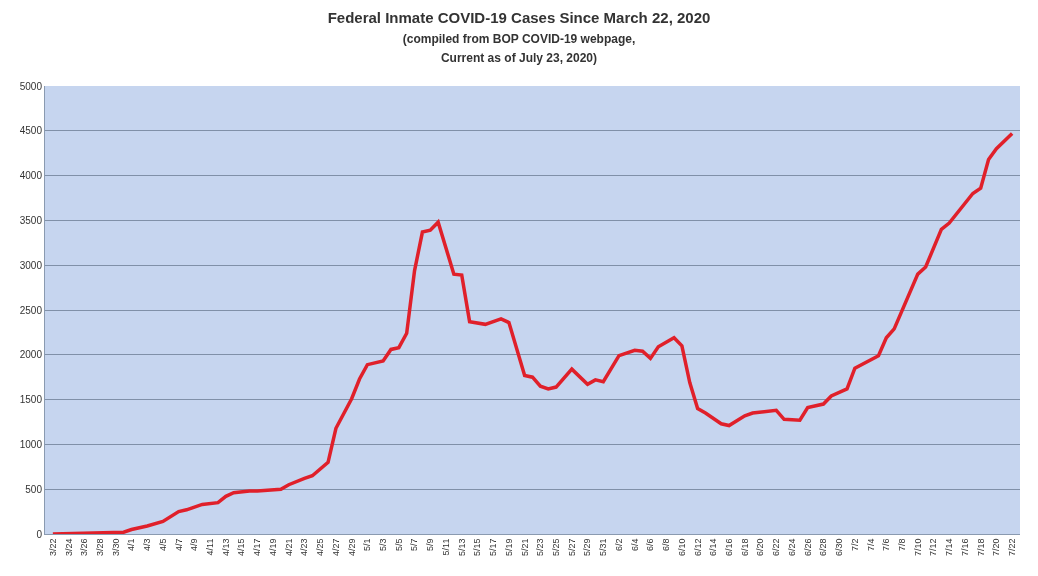 The width and height of the screenshot is (1038, 576). Describe the element at coordinates (461, 547) in the screenshot. I see `x-tick-label: 5/13` at that location.